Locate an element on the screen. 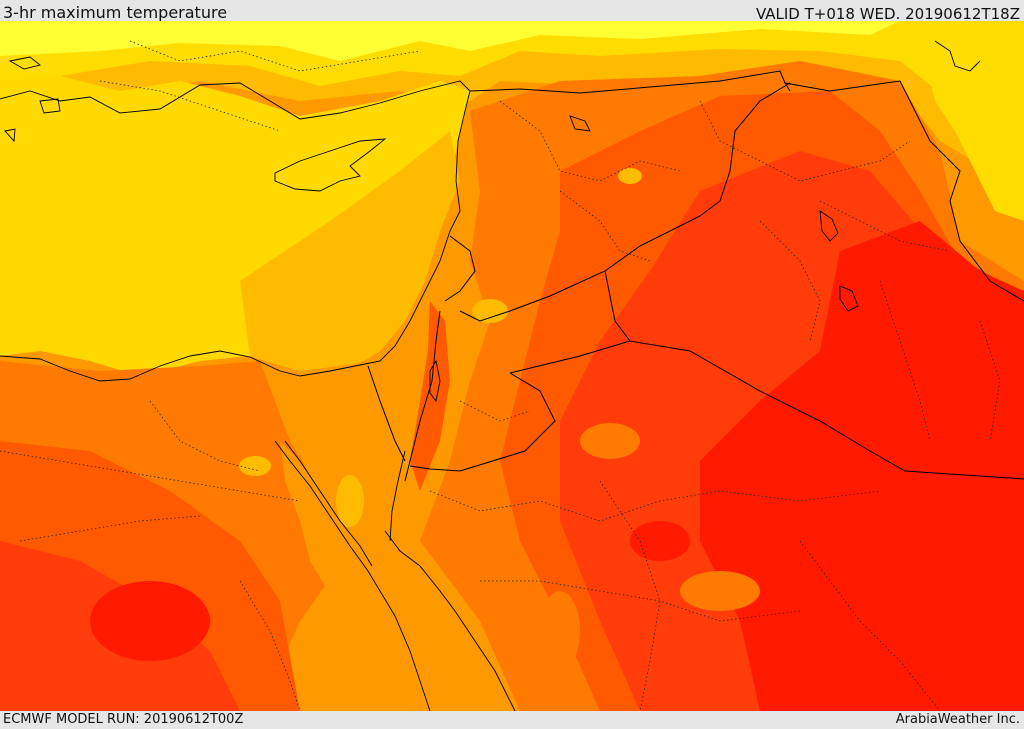 The image size is (1024, 729). red-sea-east-coast is located at coordinates (450, 620).